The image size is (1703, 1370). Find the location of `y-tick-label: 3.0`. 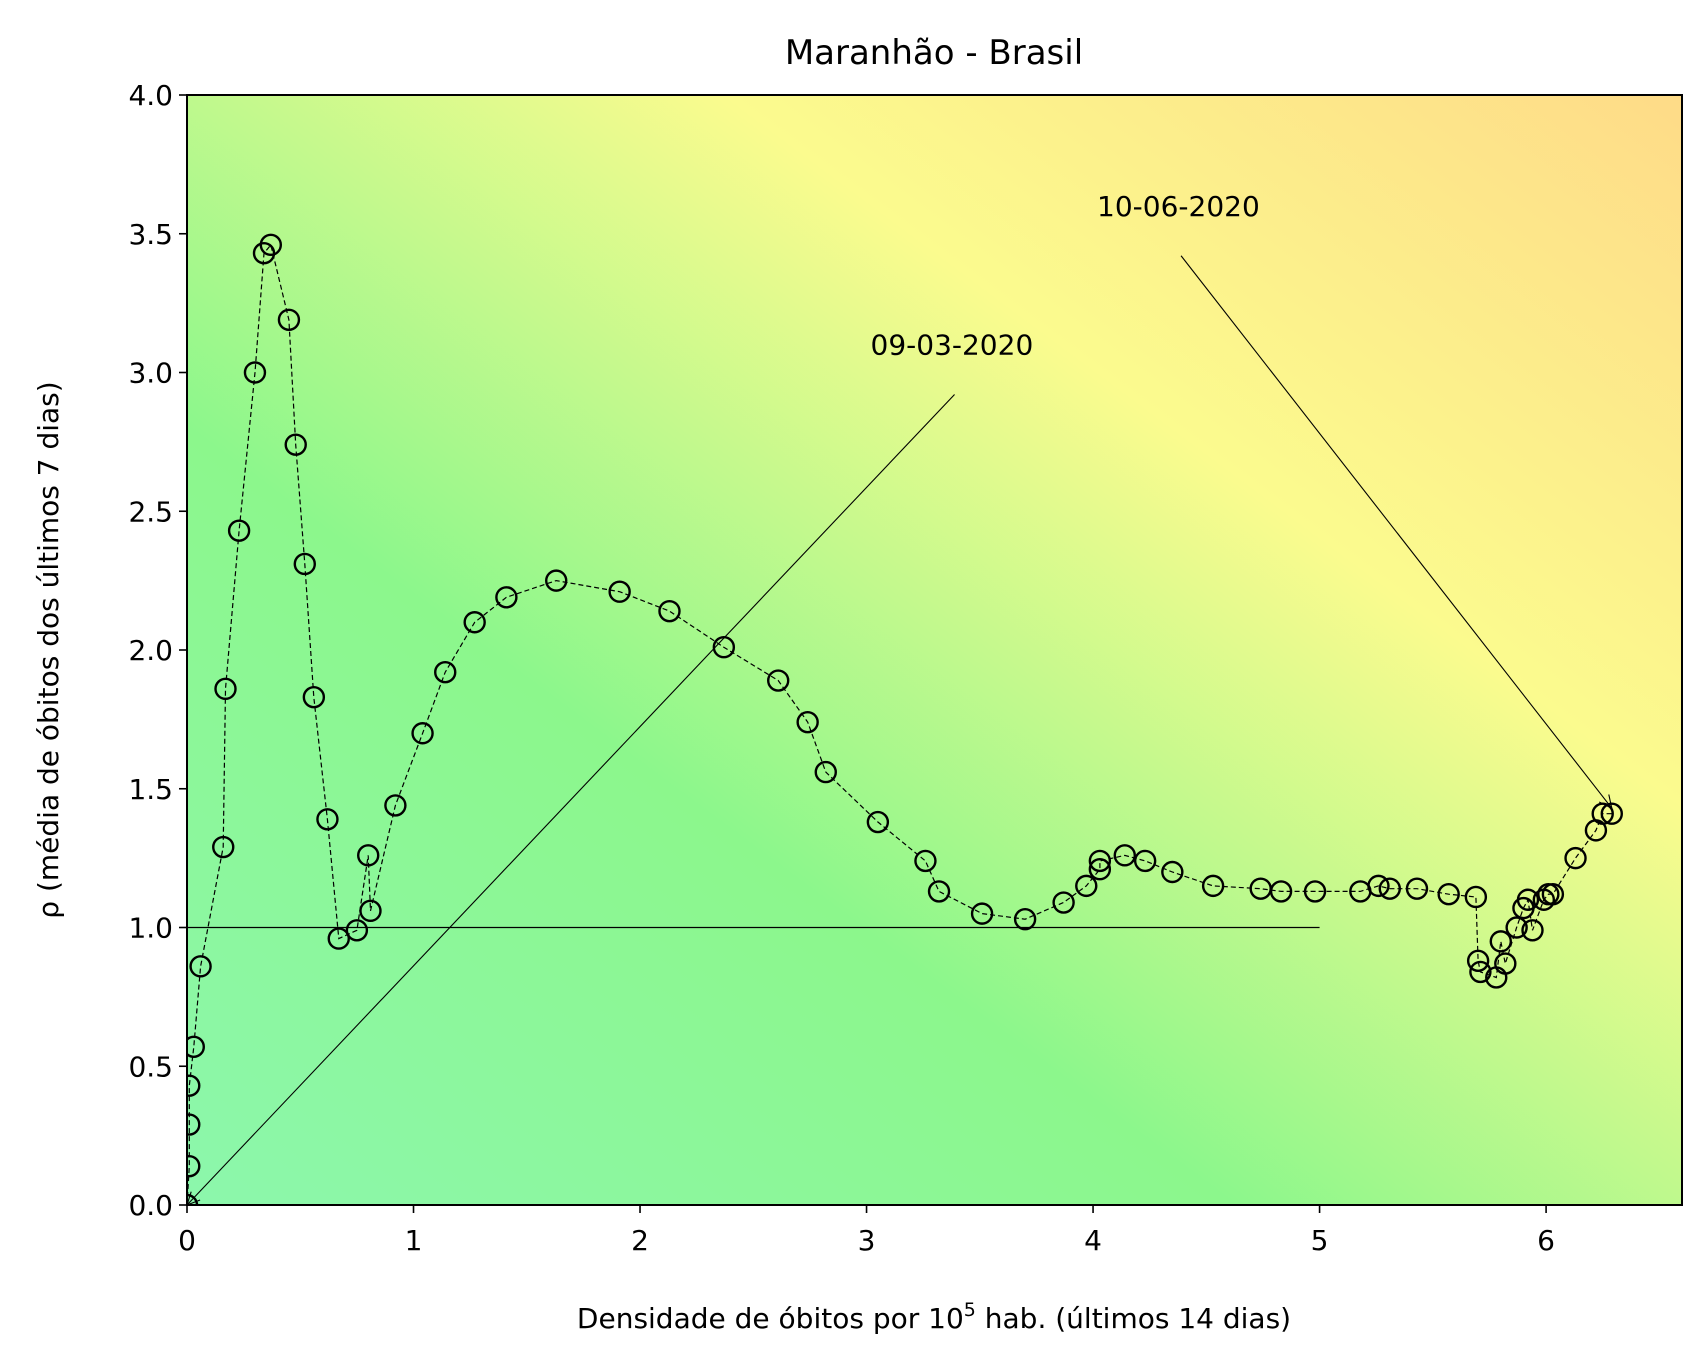

y-tick-label: 3.0 is located at coordinates (150, 373).